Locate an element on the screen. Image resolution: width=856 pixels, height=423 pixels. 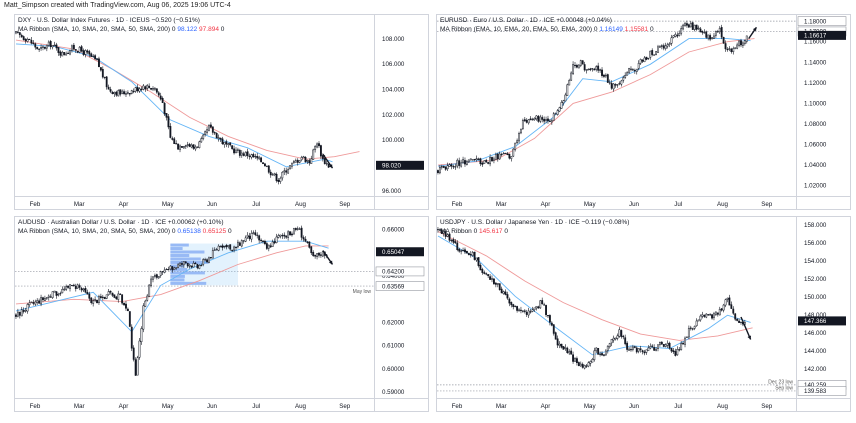
dxy-y-tick-label: 108.000 is located at coordinates (393, 39).